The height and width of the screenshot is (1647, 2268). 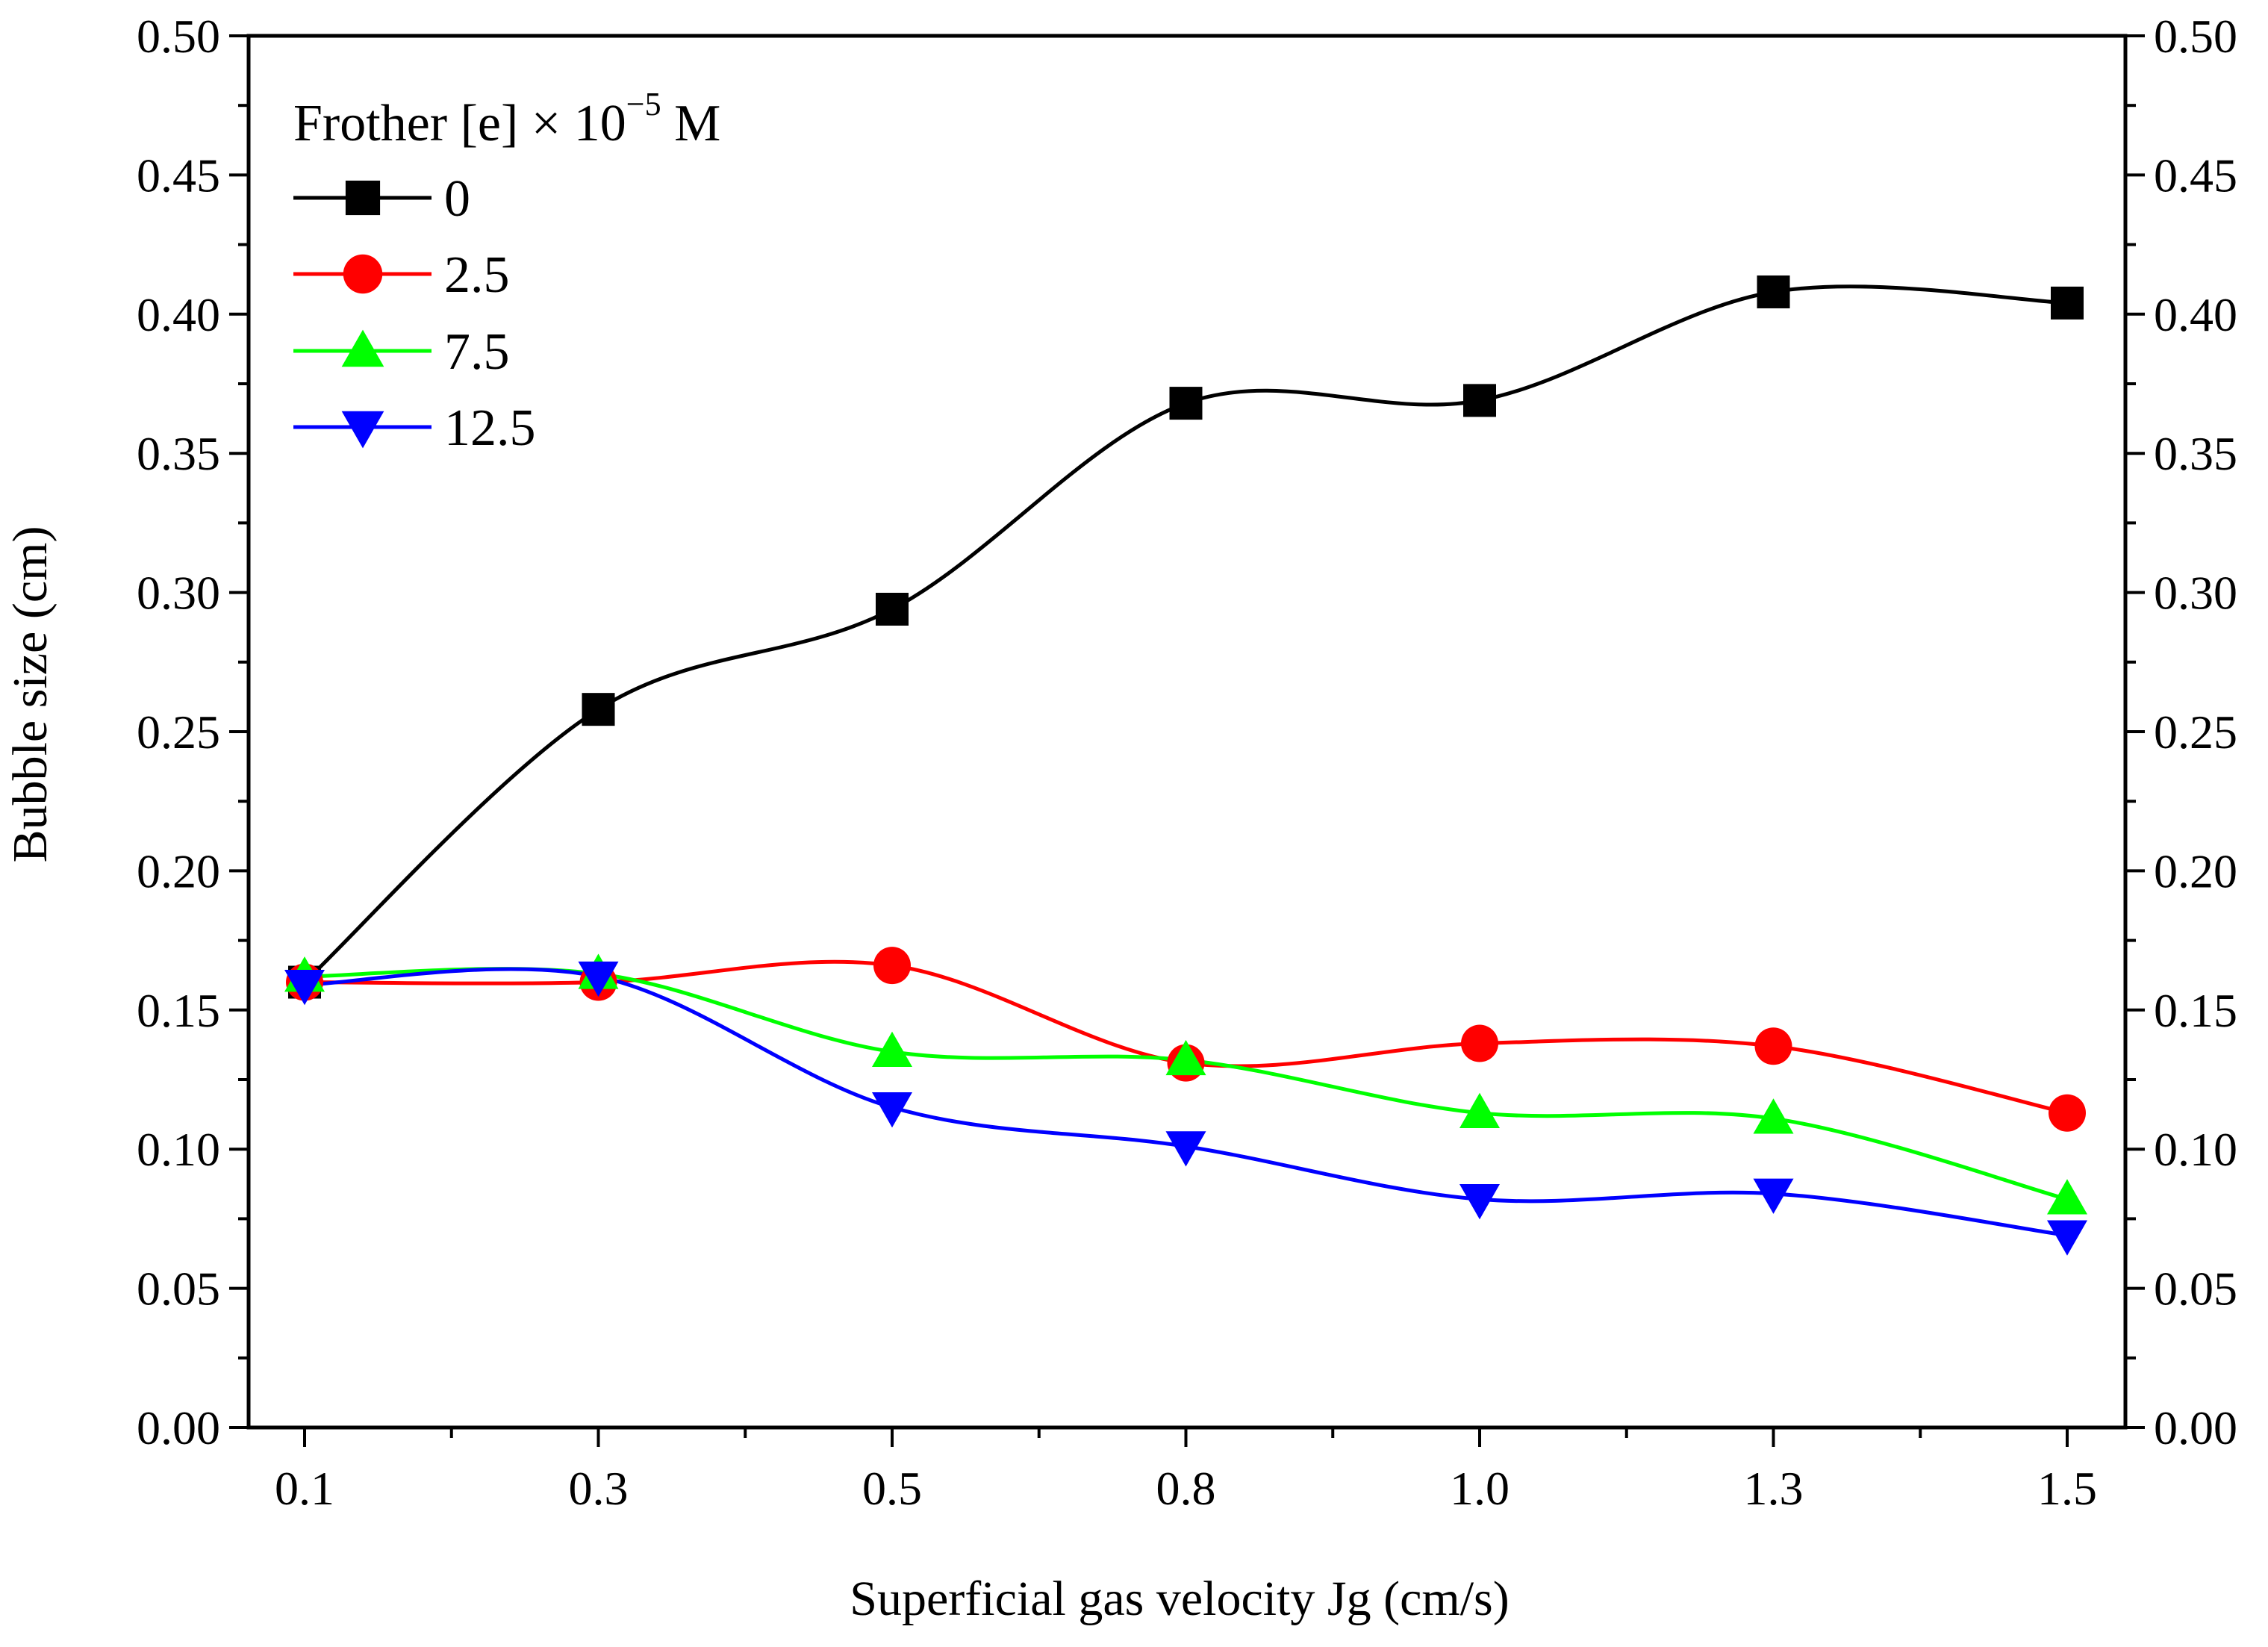 What do you see at coordinates (892, 1489) in the screenshot?
I see `x-tick-label: 0.5` at bounding box center [892, 1489].